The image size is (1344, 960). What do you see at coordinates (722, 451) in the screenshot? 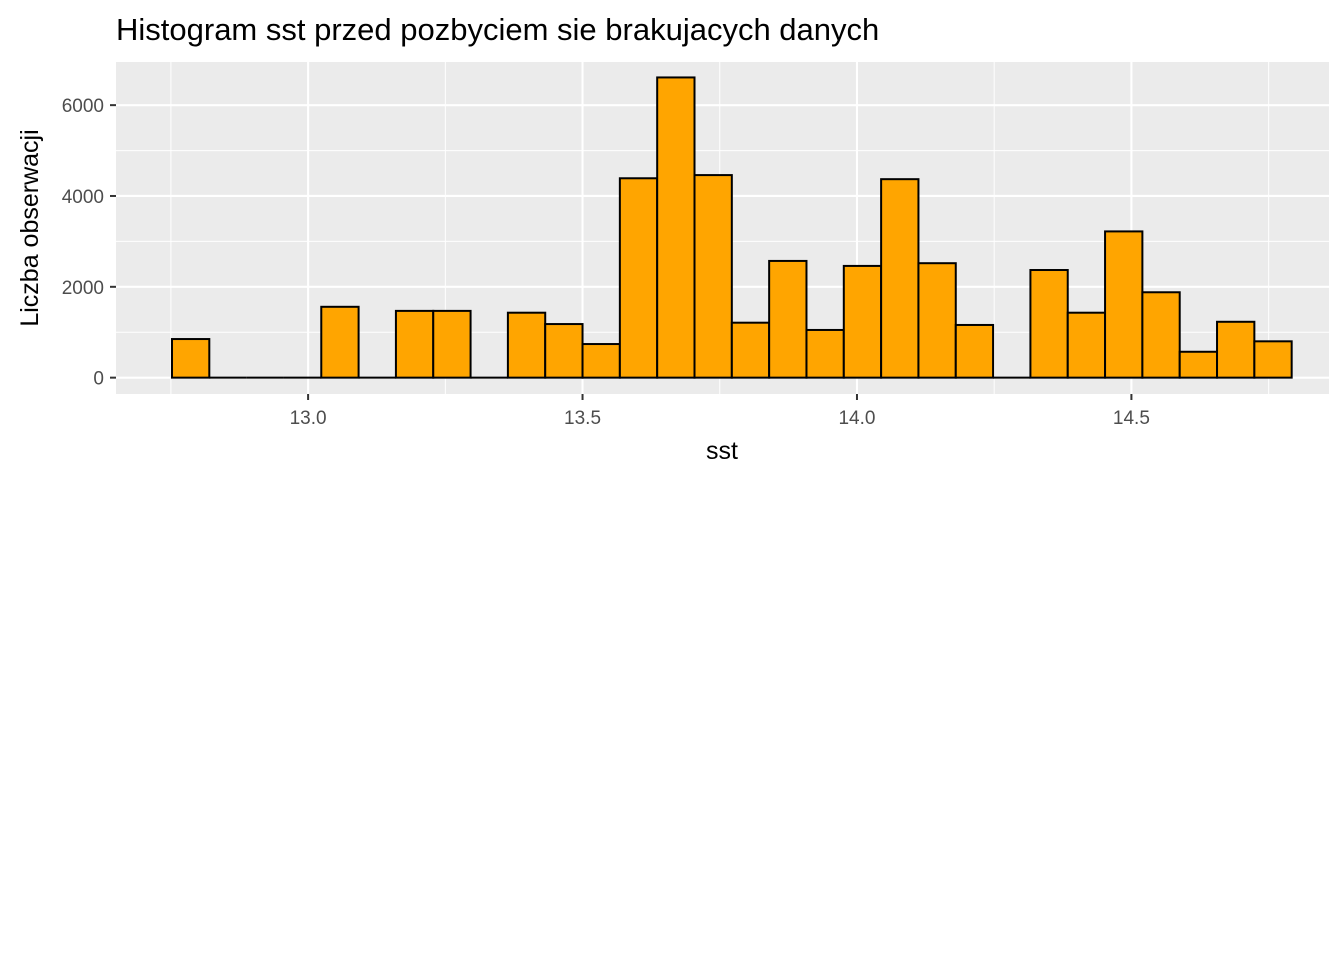
I see `x-axis-title: sst` at bounding box center [722, 451].